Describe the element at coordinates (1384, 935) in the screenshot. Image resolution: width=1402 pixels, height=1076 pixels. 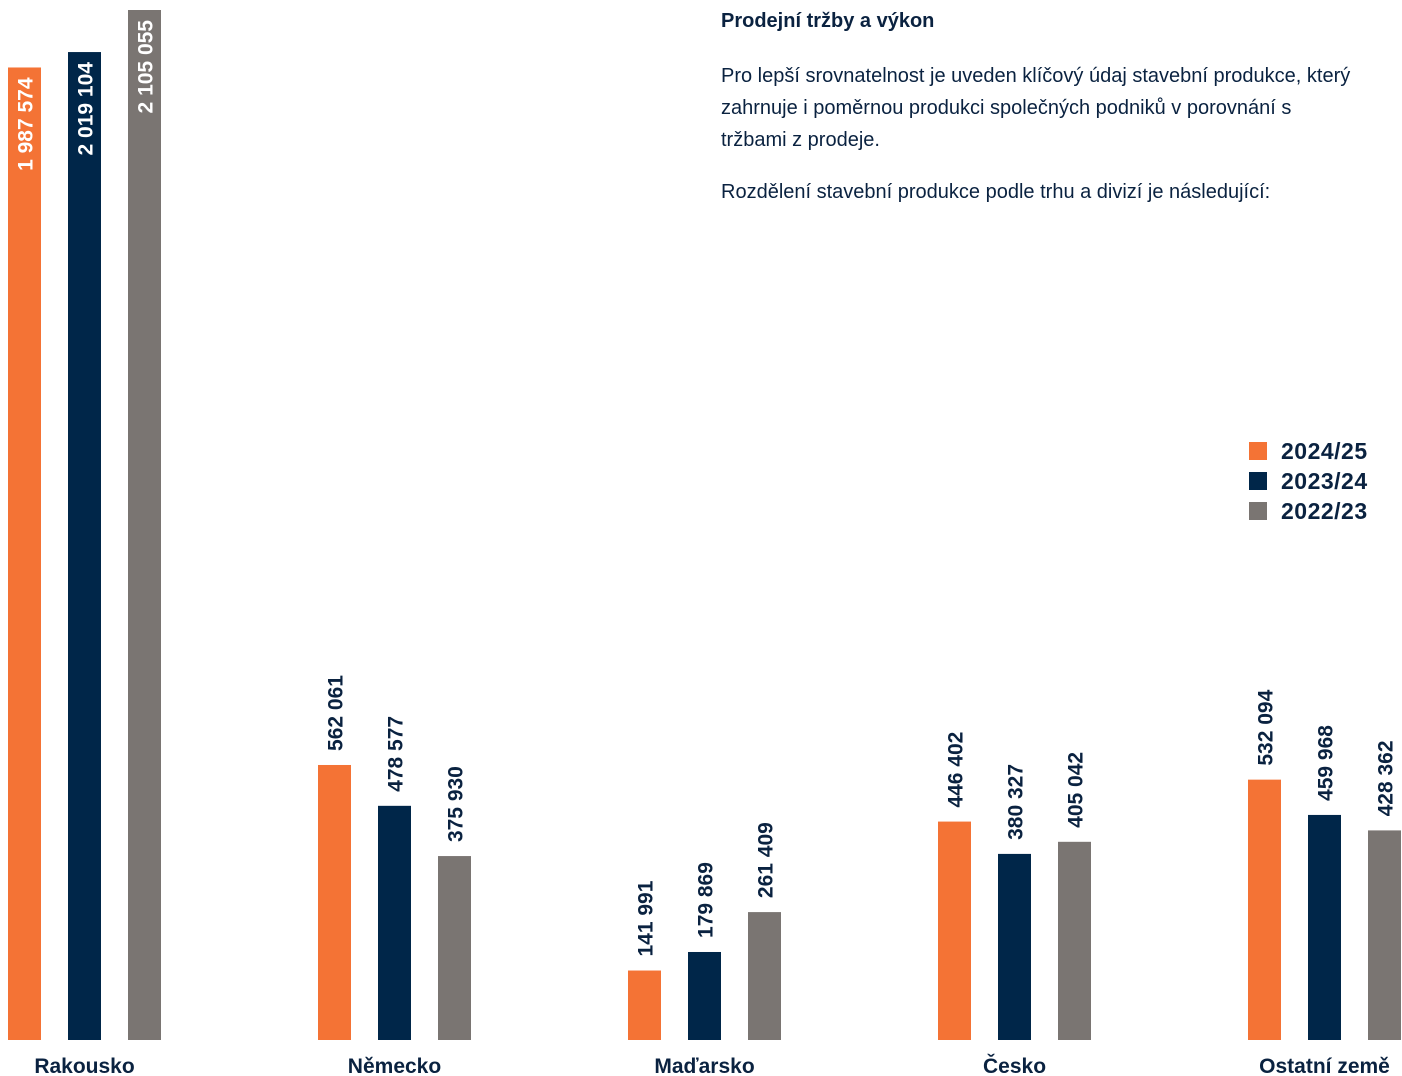
I see `bar-ostatn-zem--2022-23` at that location.